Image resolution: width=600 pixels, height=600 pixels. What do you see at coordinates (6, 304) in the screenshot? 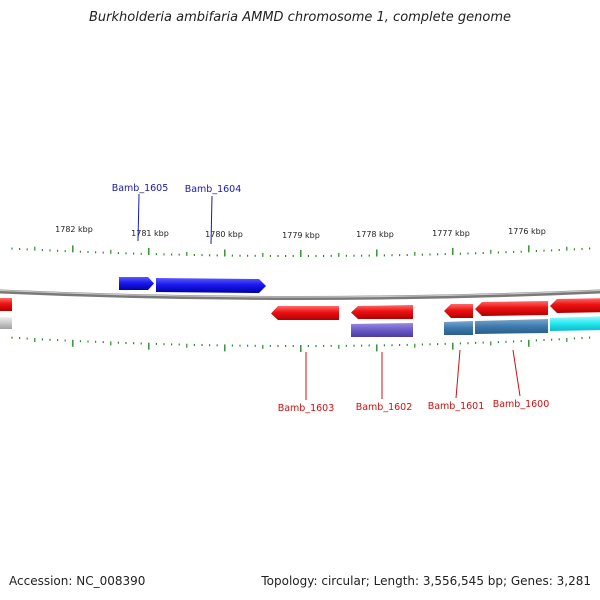
I see `gene-edge-left-arrow` at bounding box center [6, 304].